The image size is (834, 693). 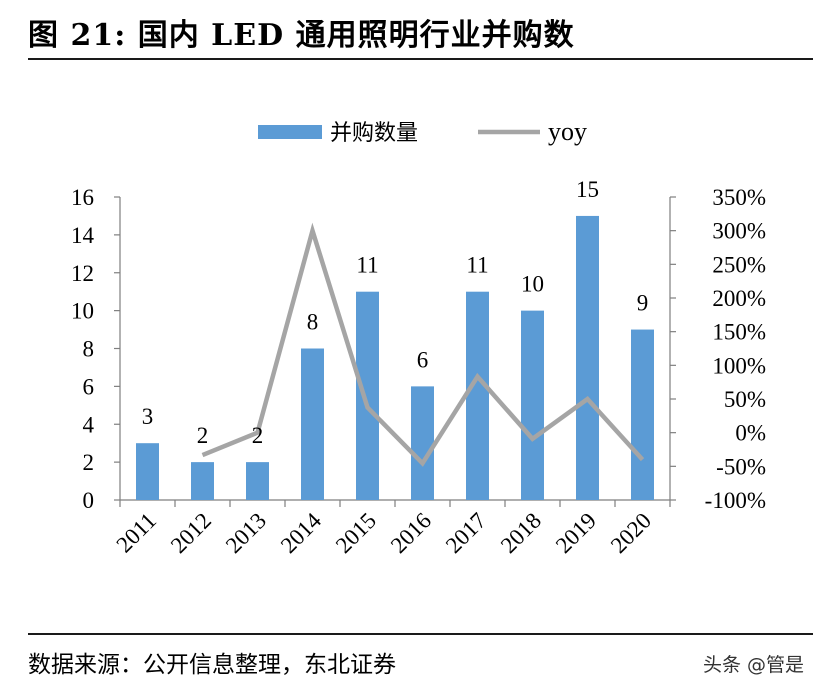 I want to click on x-axis-tick-label: 2013, so click(x=246, y=533).